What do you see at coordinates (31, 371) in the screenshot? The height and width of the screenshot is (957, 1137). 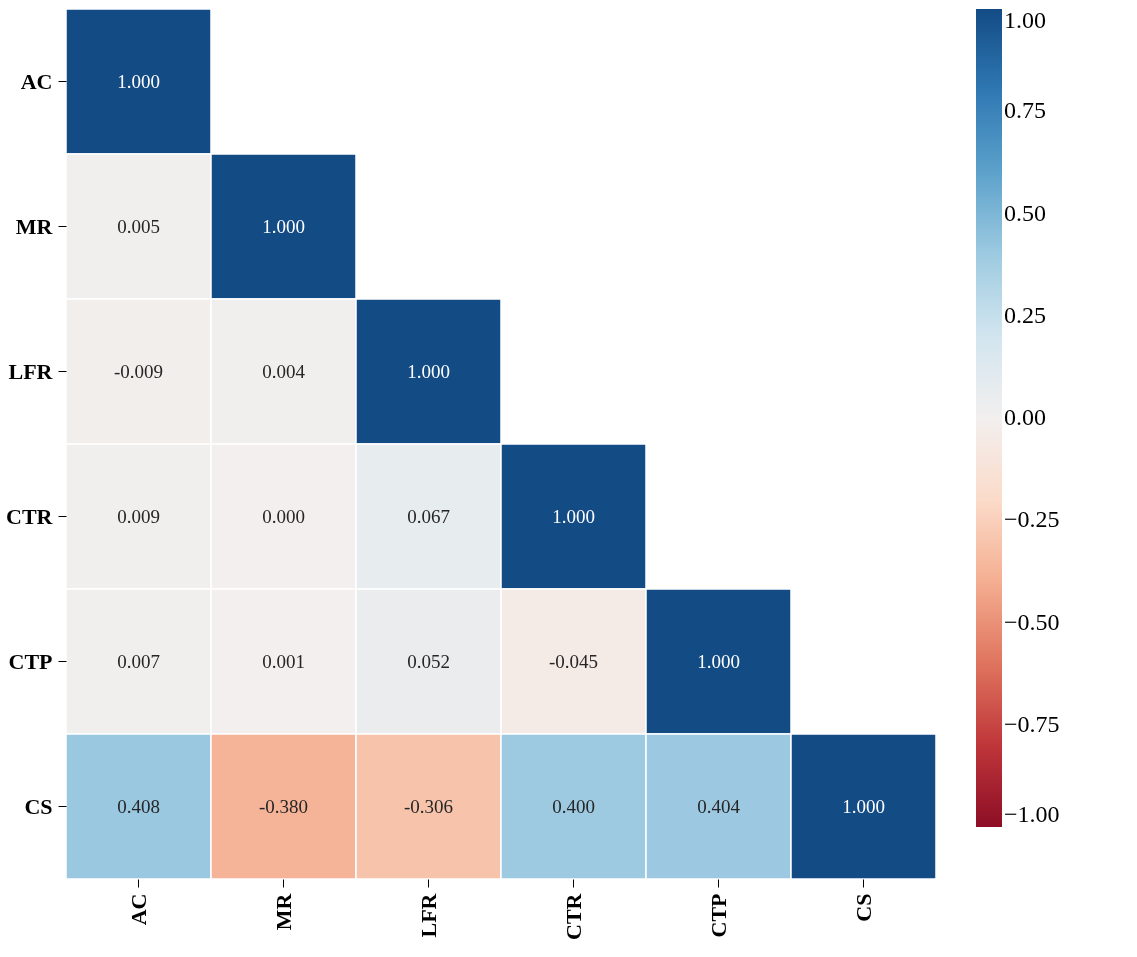 I see `y-tick-label: LFR` at bounding box center [31, 371].